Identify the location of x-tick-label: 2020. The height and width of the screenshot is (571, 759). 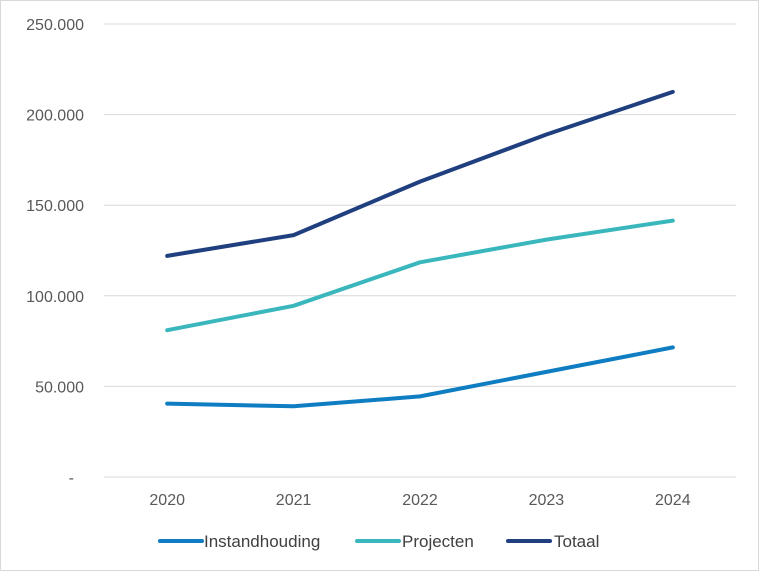
(167, 500).